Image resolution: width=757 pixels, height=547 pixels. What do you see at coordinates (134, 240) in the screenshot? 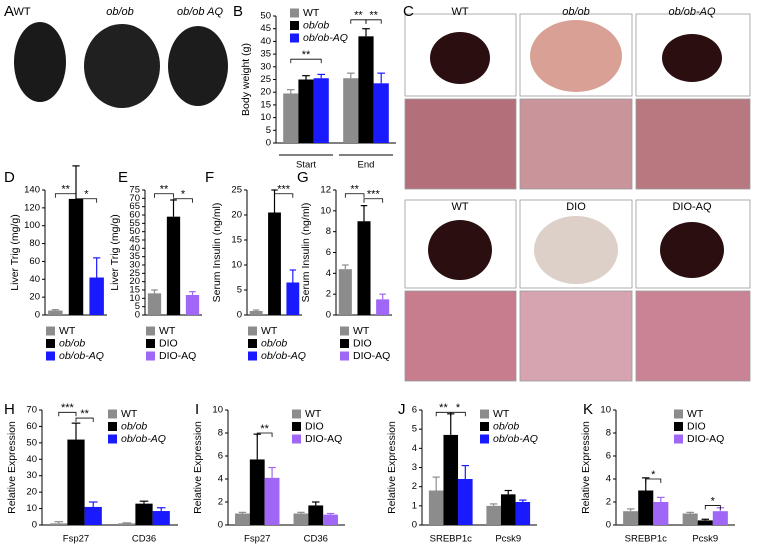
I see `y-tick-label: 45` at bounding box center [134, 240].